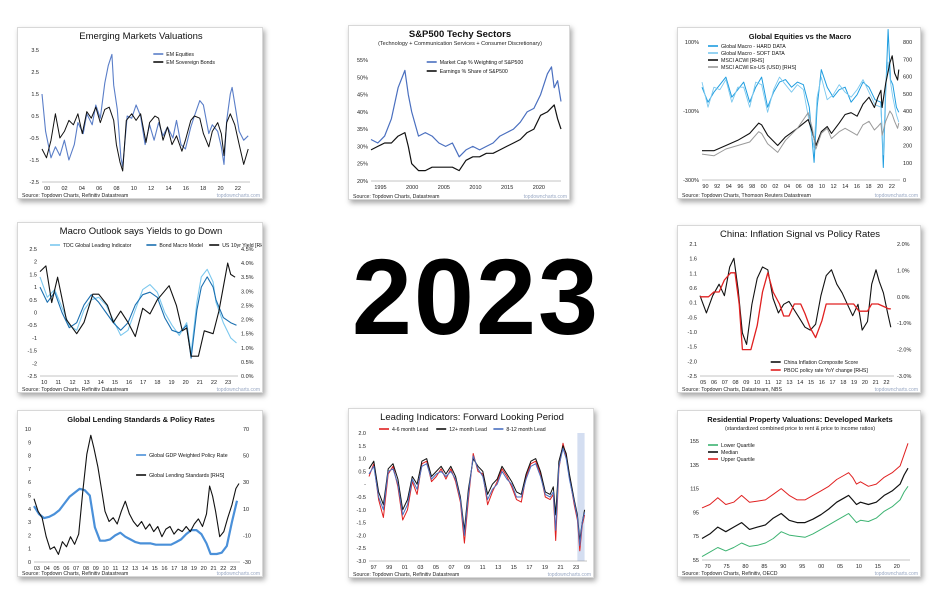 The height and width of the screenshot is (610, 952). Describe the element at coordinates (180, 55) in the screenshot. I see `legend-label: EM Equities` at that location.